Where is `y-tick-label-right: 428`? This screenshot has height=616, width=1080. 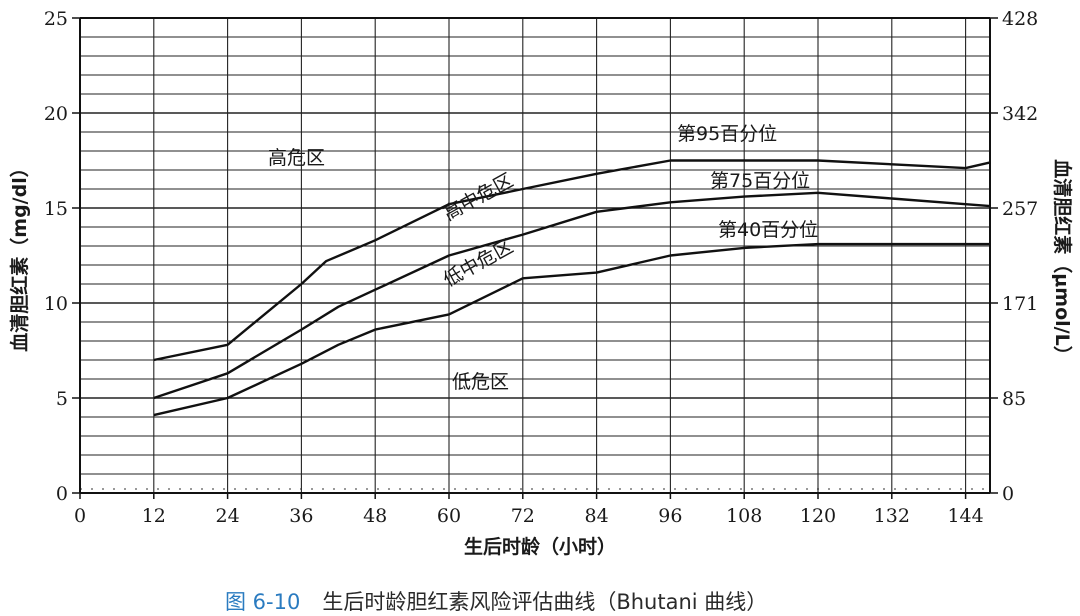 y-tick-label-right: 428 is located at coordinates (1020, 19).